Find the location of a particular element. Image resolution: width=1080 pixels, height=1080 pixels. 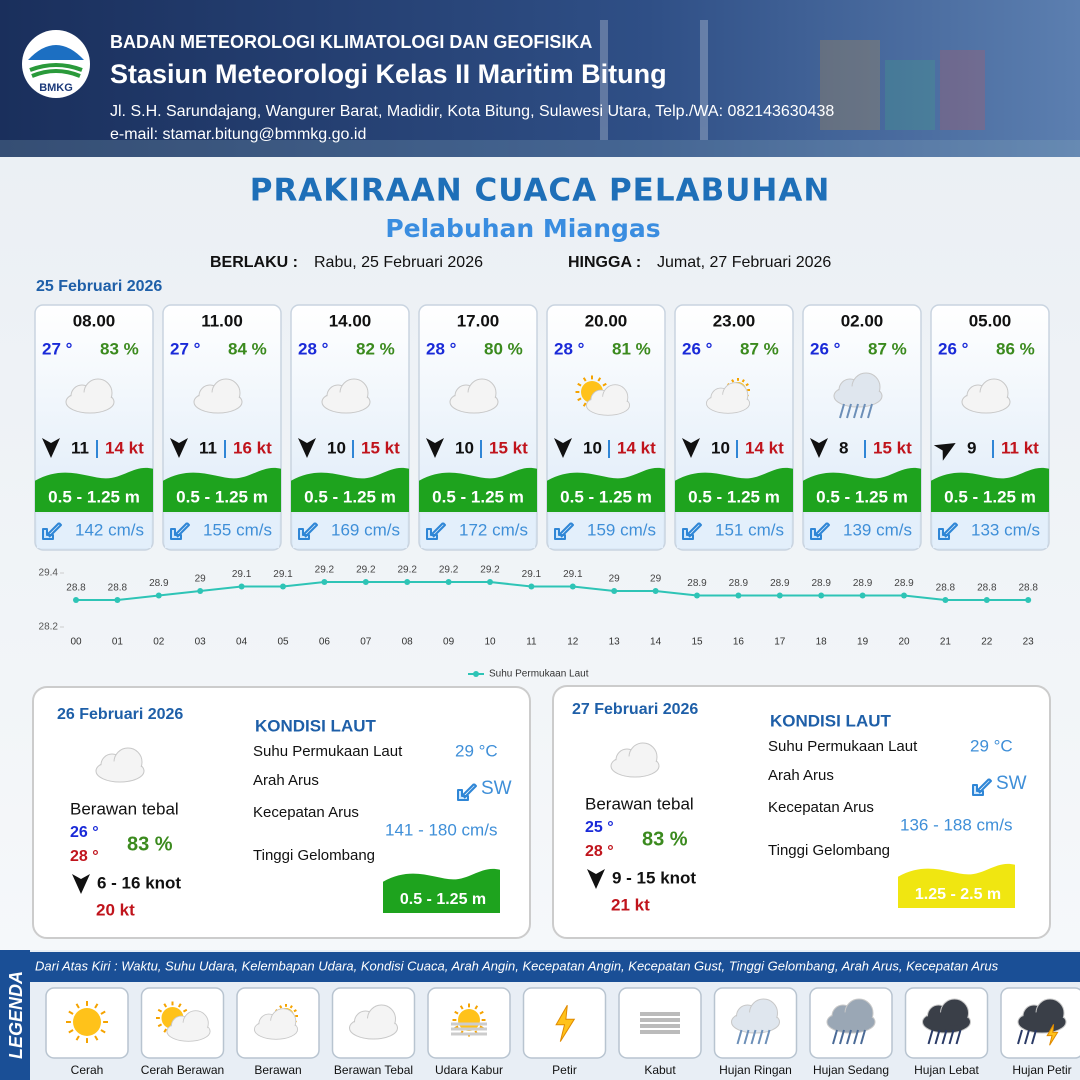

logo-waves is located at coordinates (56, 70).